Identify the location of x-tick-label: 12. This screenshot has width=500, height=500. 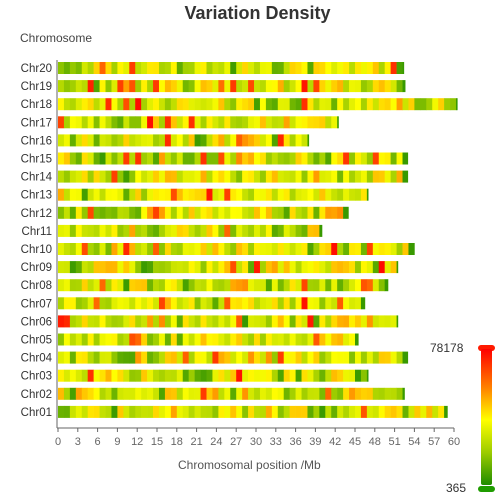
(137, 442).